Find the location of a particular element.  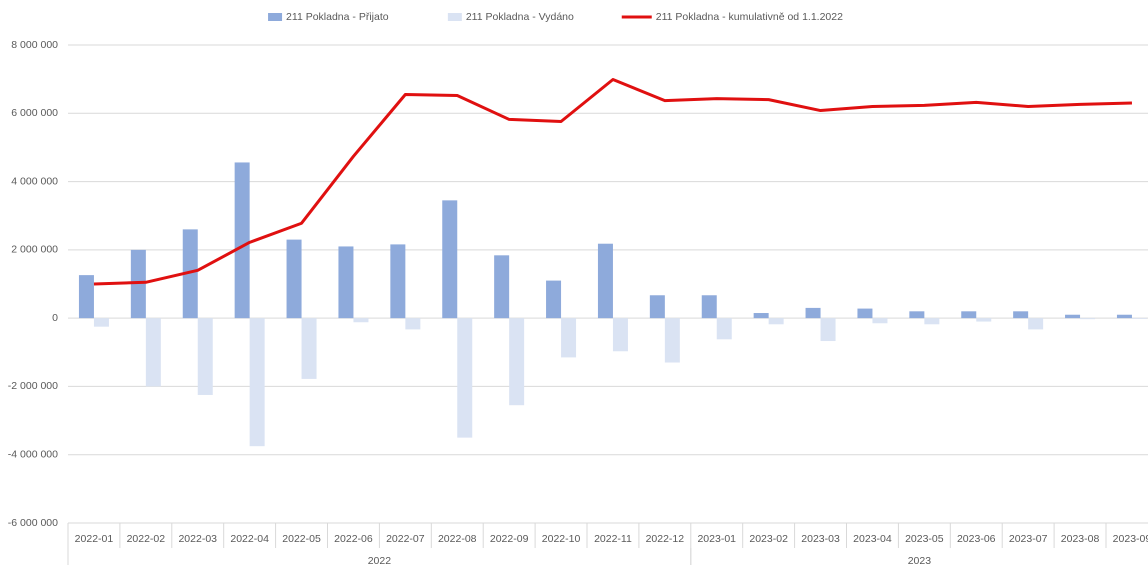

x-tick-label: 2023-07 is located at coordinates (1028, 539).